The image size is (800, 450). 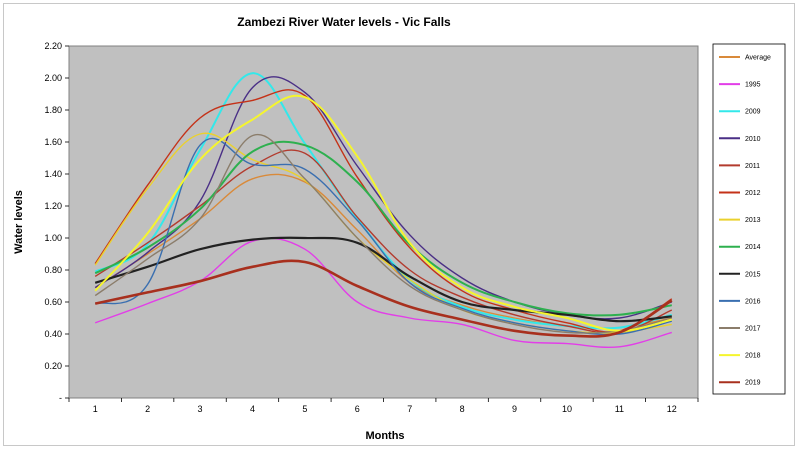 I want to click on y-axis-label: Water levels, so click(x=19, y=222).